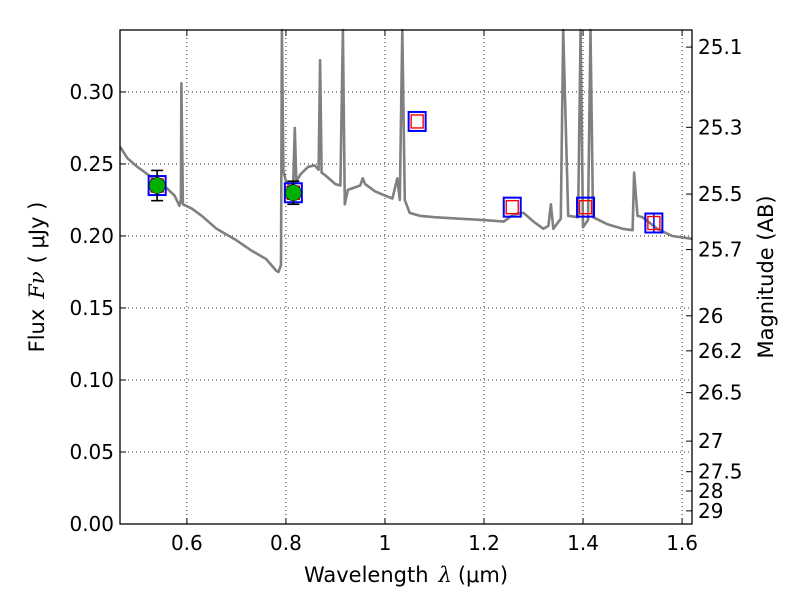 Image resolution: width=800 pixels, height=600 pixels. I want to click on y2-axis-label: Magnitude (AB), so click(766, 276).